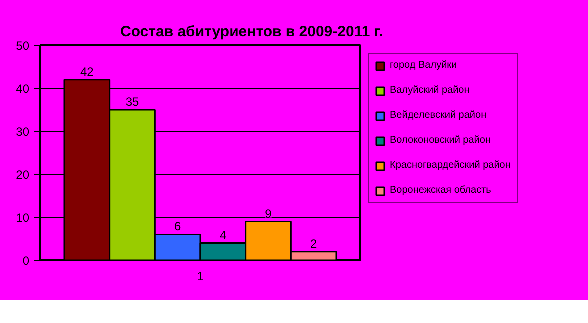 This screenshot has width=588, height=323. Describe the element at coordinates (178, 227) in the screenshot. I see `data-label: 6` at that location.